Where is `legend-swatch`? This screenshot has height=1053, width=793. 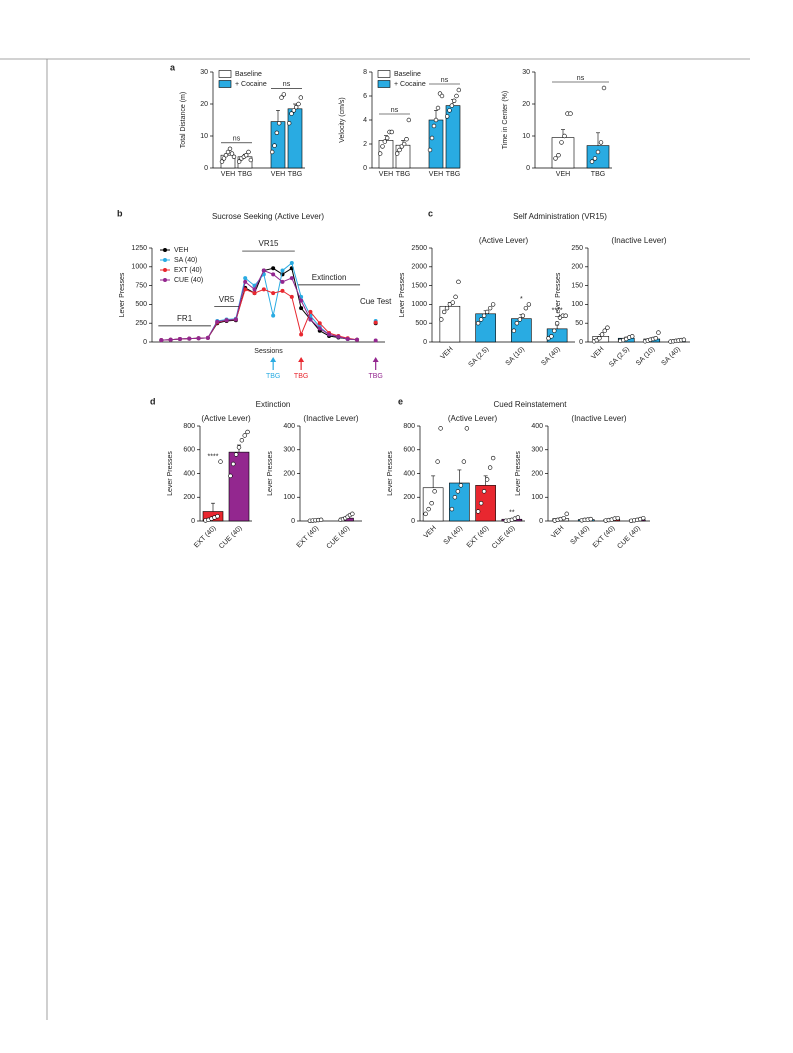
legend-swatch is located at coordinates (384, 84).